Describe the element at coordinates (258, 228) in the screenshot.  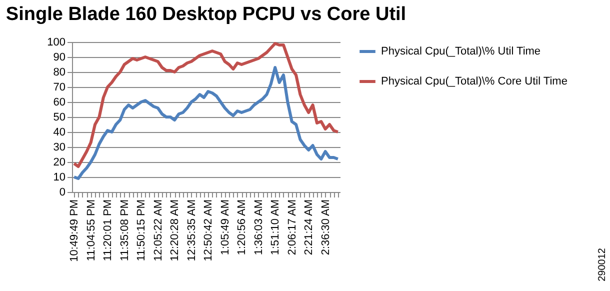
I see `x-tick-label: 1:36:03 AM` at that location.